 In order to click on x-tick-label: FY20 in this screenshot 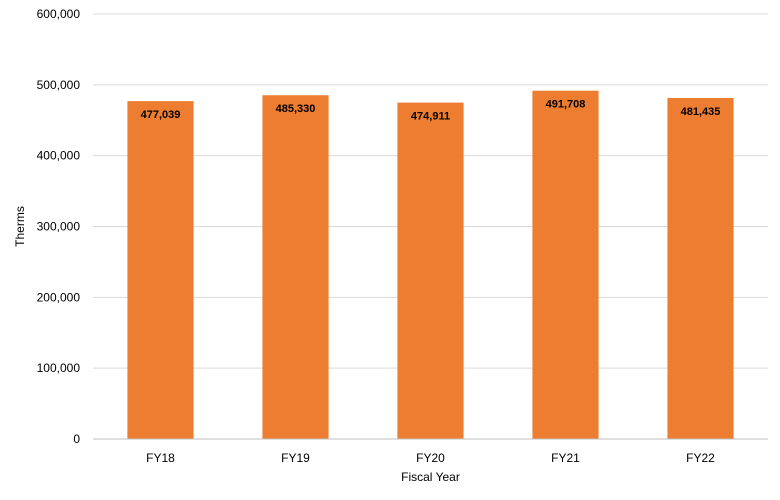, I will do `click(430, 458)`.